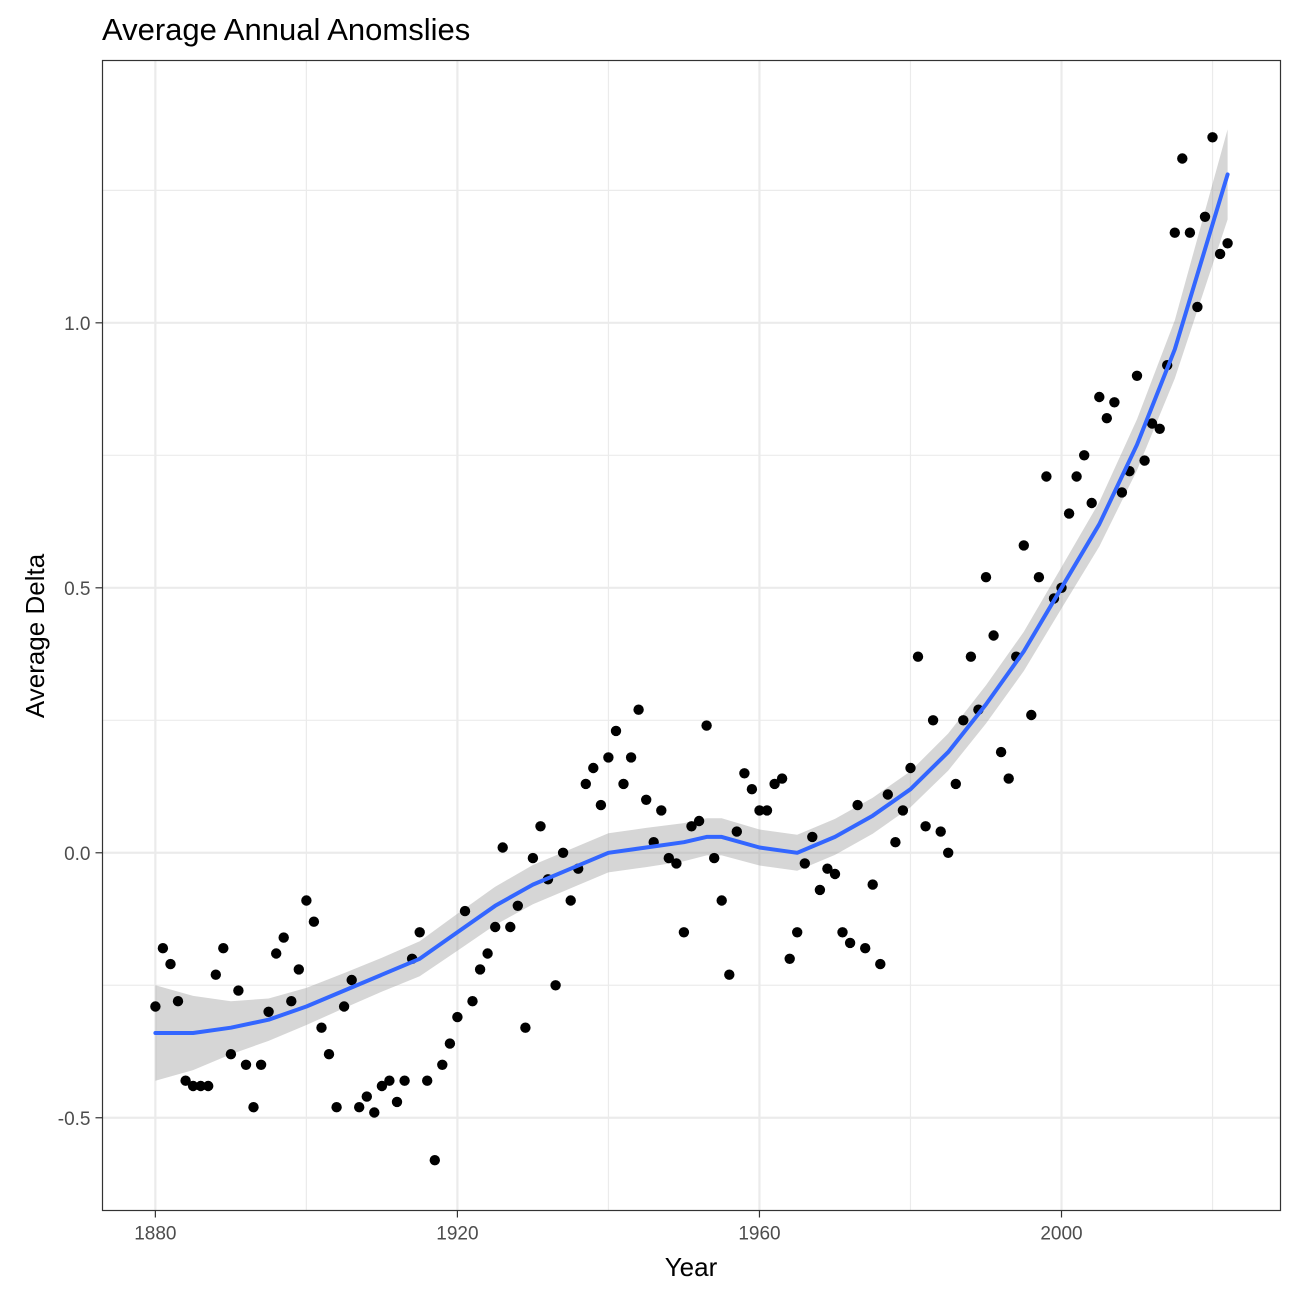 This screenshot has height=1296, width=1296. What do you see at coordinates (286, 29) in the screenshot?
I see `chart-title: Average Annual Anomslies` at bounding box center [286, 29].